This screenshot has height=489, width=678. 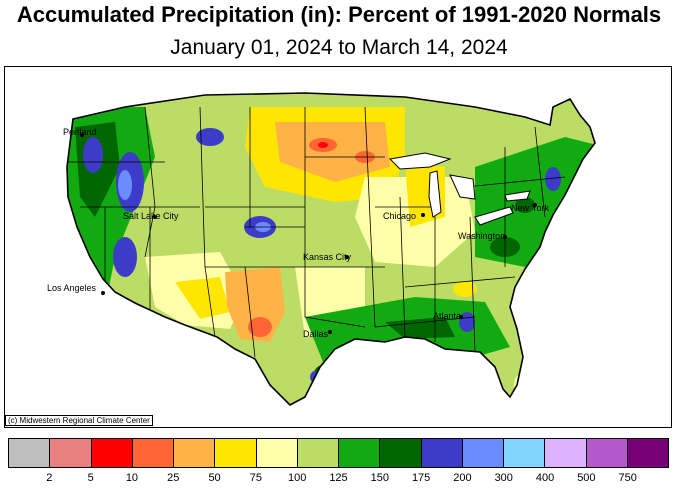 I want to click on color-legend, so click(x=338, y=453).